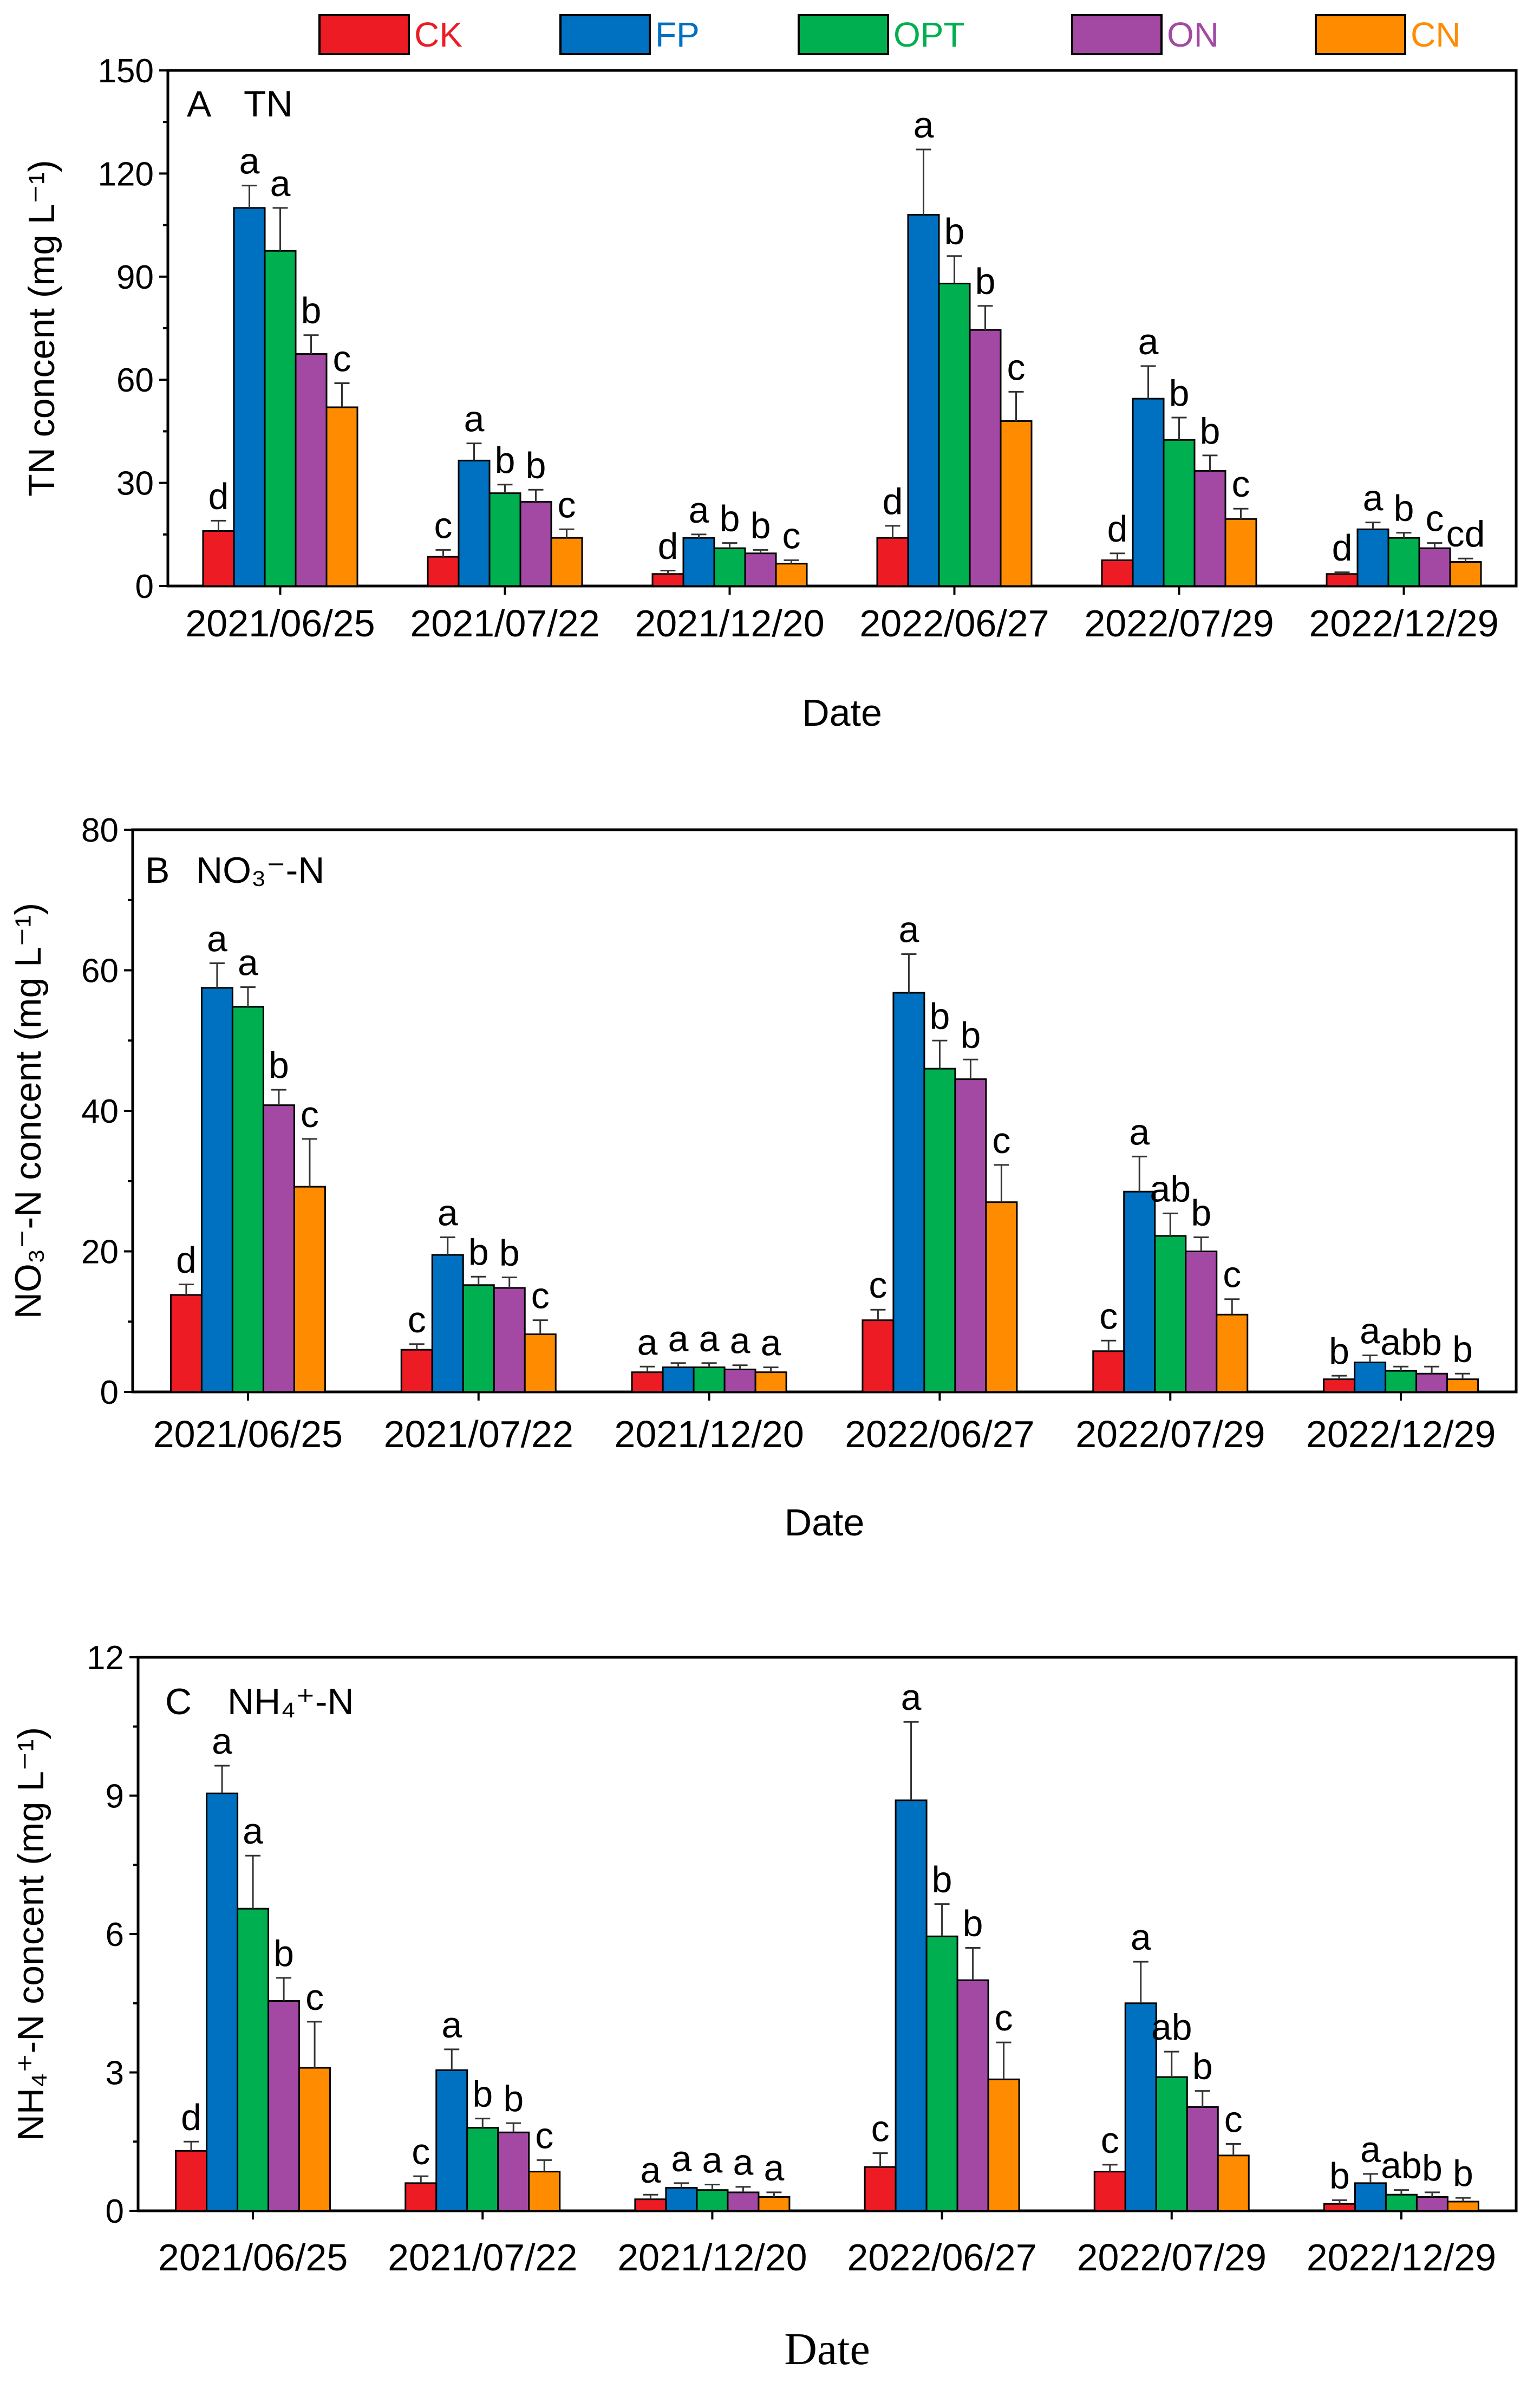  What do you see at coordinates (41, 328) in the screenshot?
I see `y-axis-label: TN concent (mg L⁻¹)` at bounding box center [41, 328].